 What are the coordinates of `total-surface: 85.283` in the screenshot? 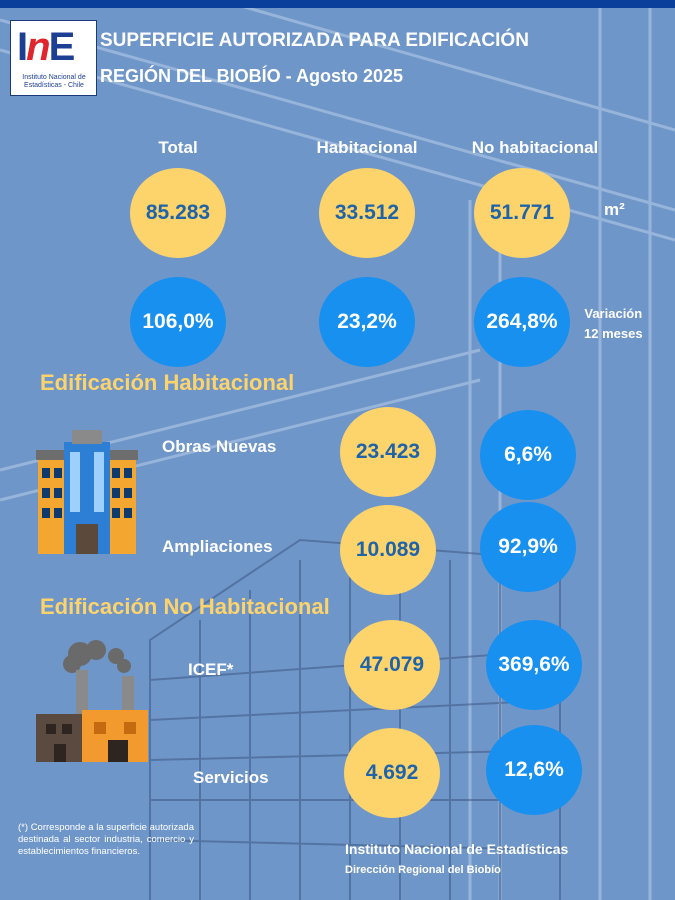 It's located at (178, 213).